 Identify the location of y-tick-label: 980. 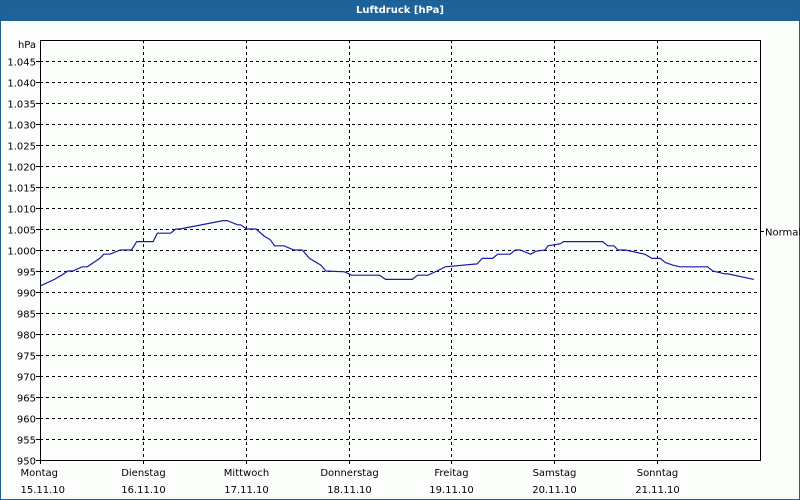
(26, 336).